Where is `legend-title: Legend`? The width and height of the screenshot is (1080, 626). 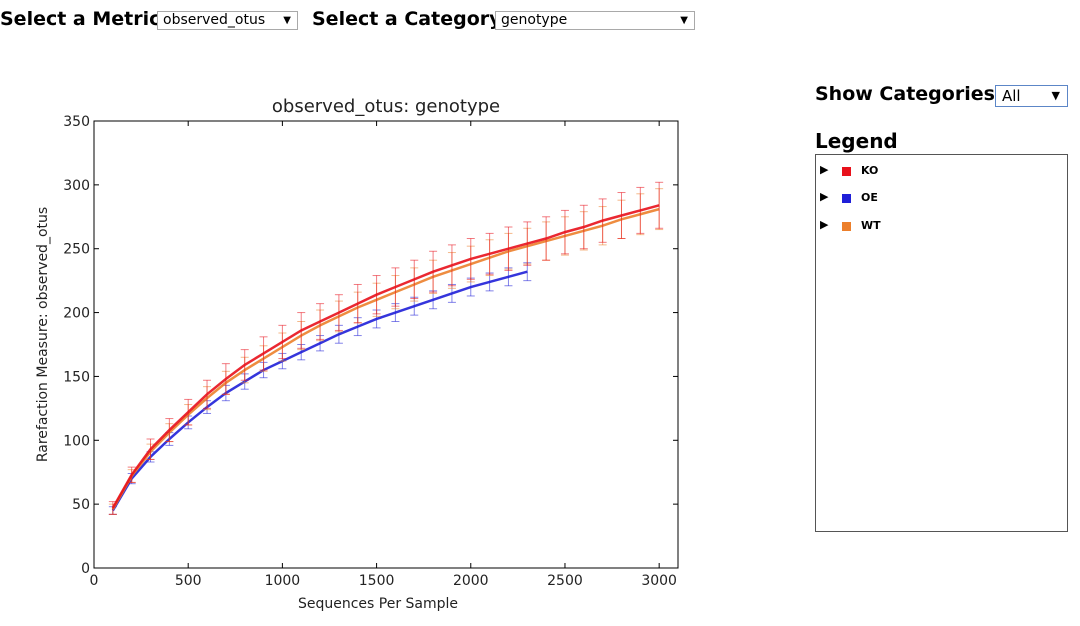
legend-title: Legend is located at coordinates (856, 141).